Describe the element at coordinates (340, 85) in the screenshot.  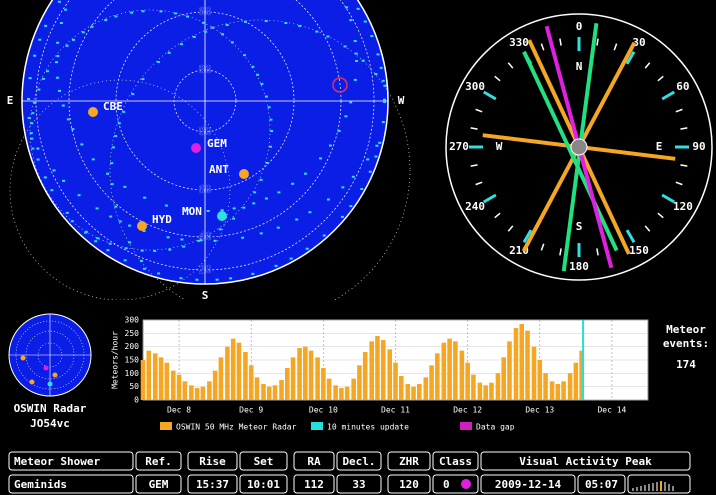
I see `sun-marker` at that location.